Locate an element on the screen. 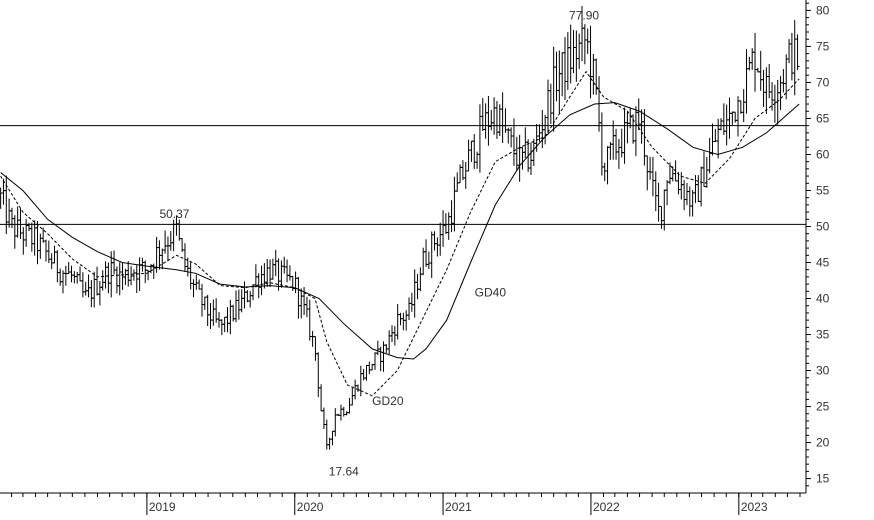 The width and height of the screenshot is (874, 520). y-tick-label: 25 is located at coordinates (823, 407).